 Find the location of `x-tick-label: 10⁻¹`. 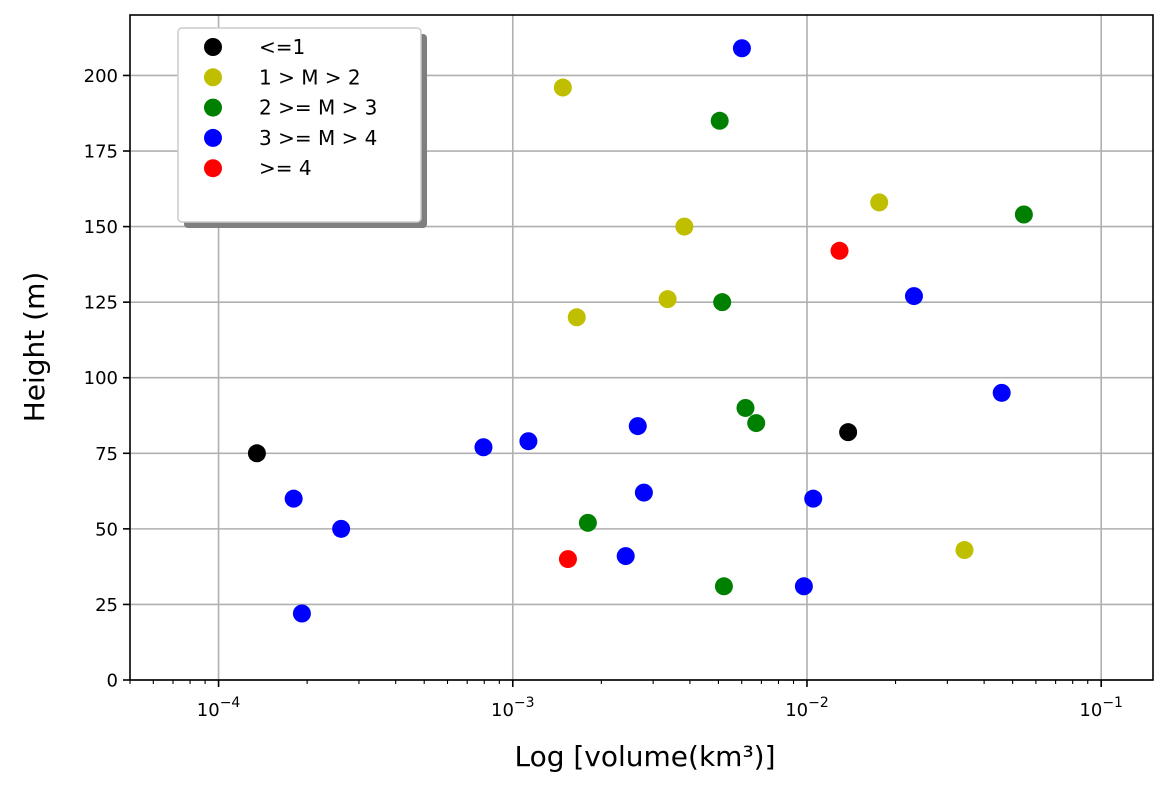

x-tick-label: 10⁻¹ is located at coordinates (1101, 708).